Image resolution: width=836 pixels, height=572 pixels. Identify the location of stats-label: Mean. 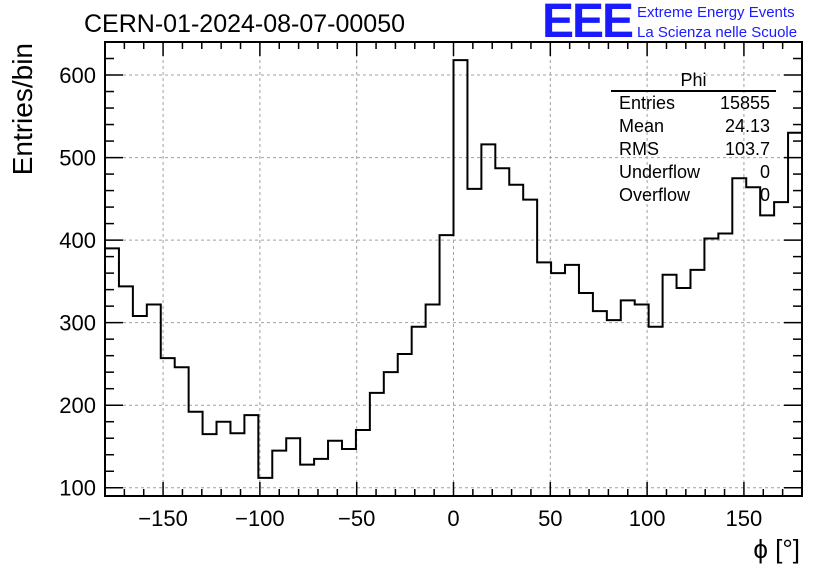
(642, 126).